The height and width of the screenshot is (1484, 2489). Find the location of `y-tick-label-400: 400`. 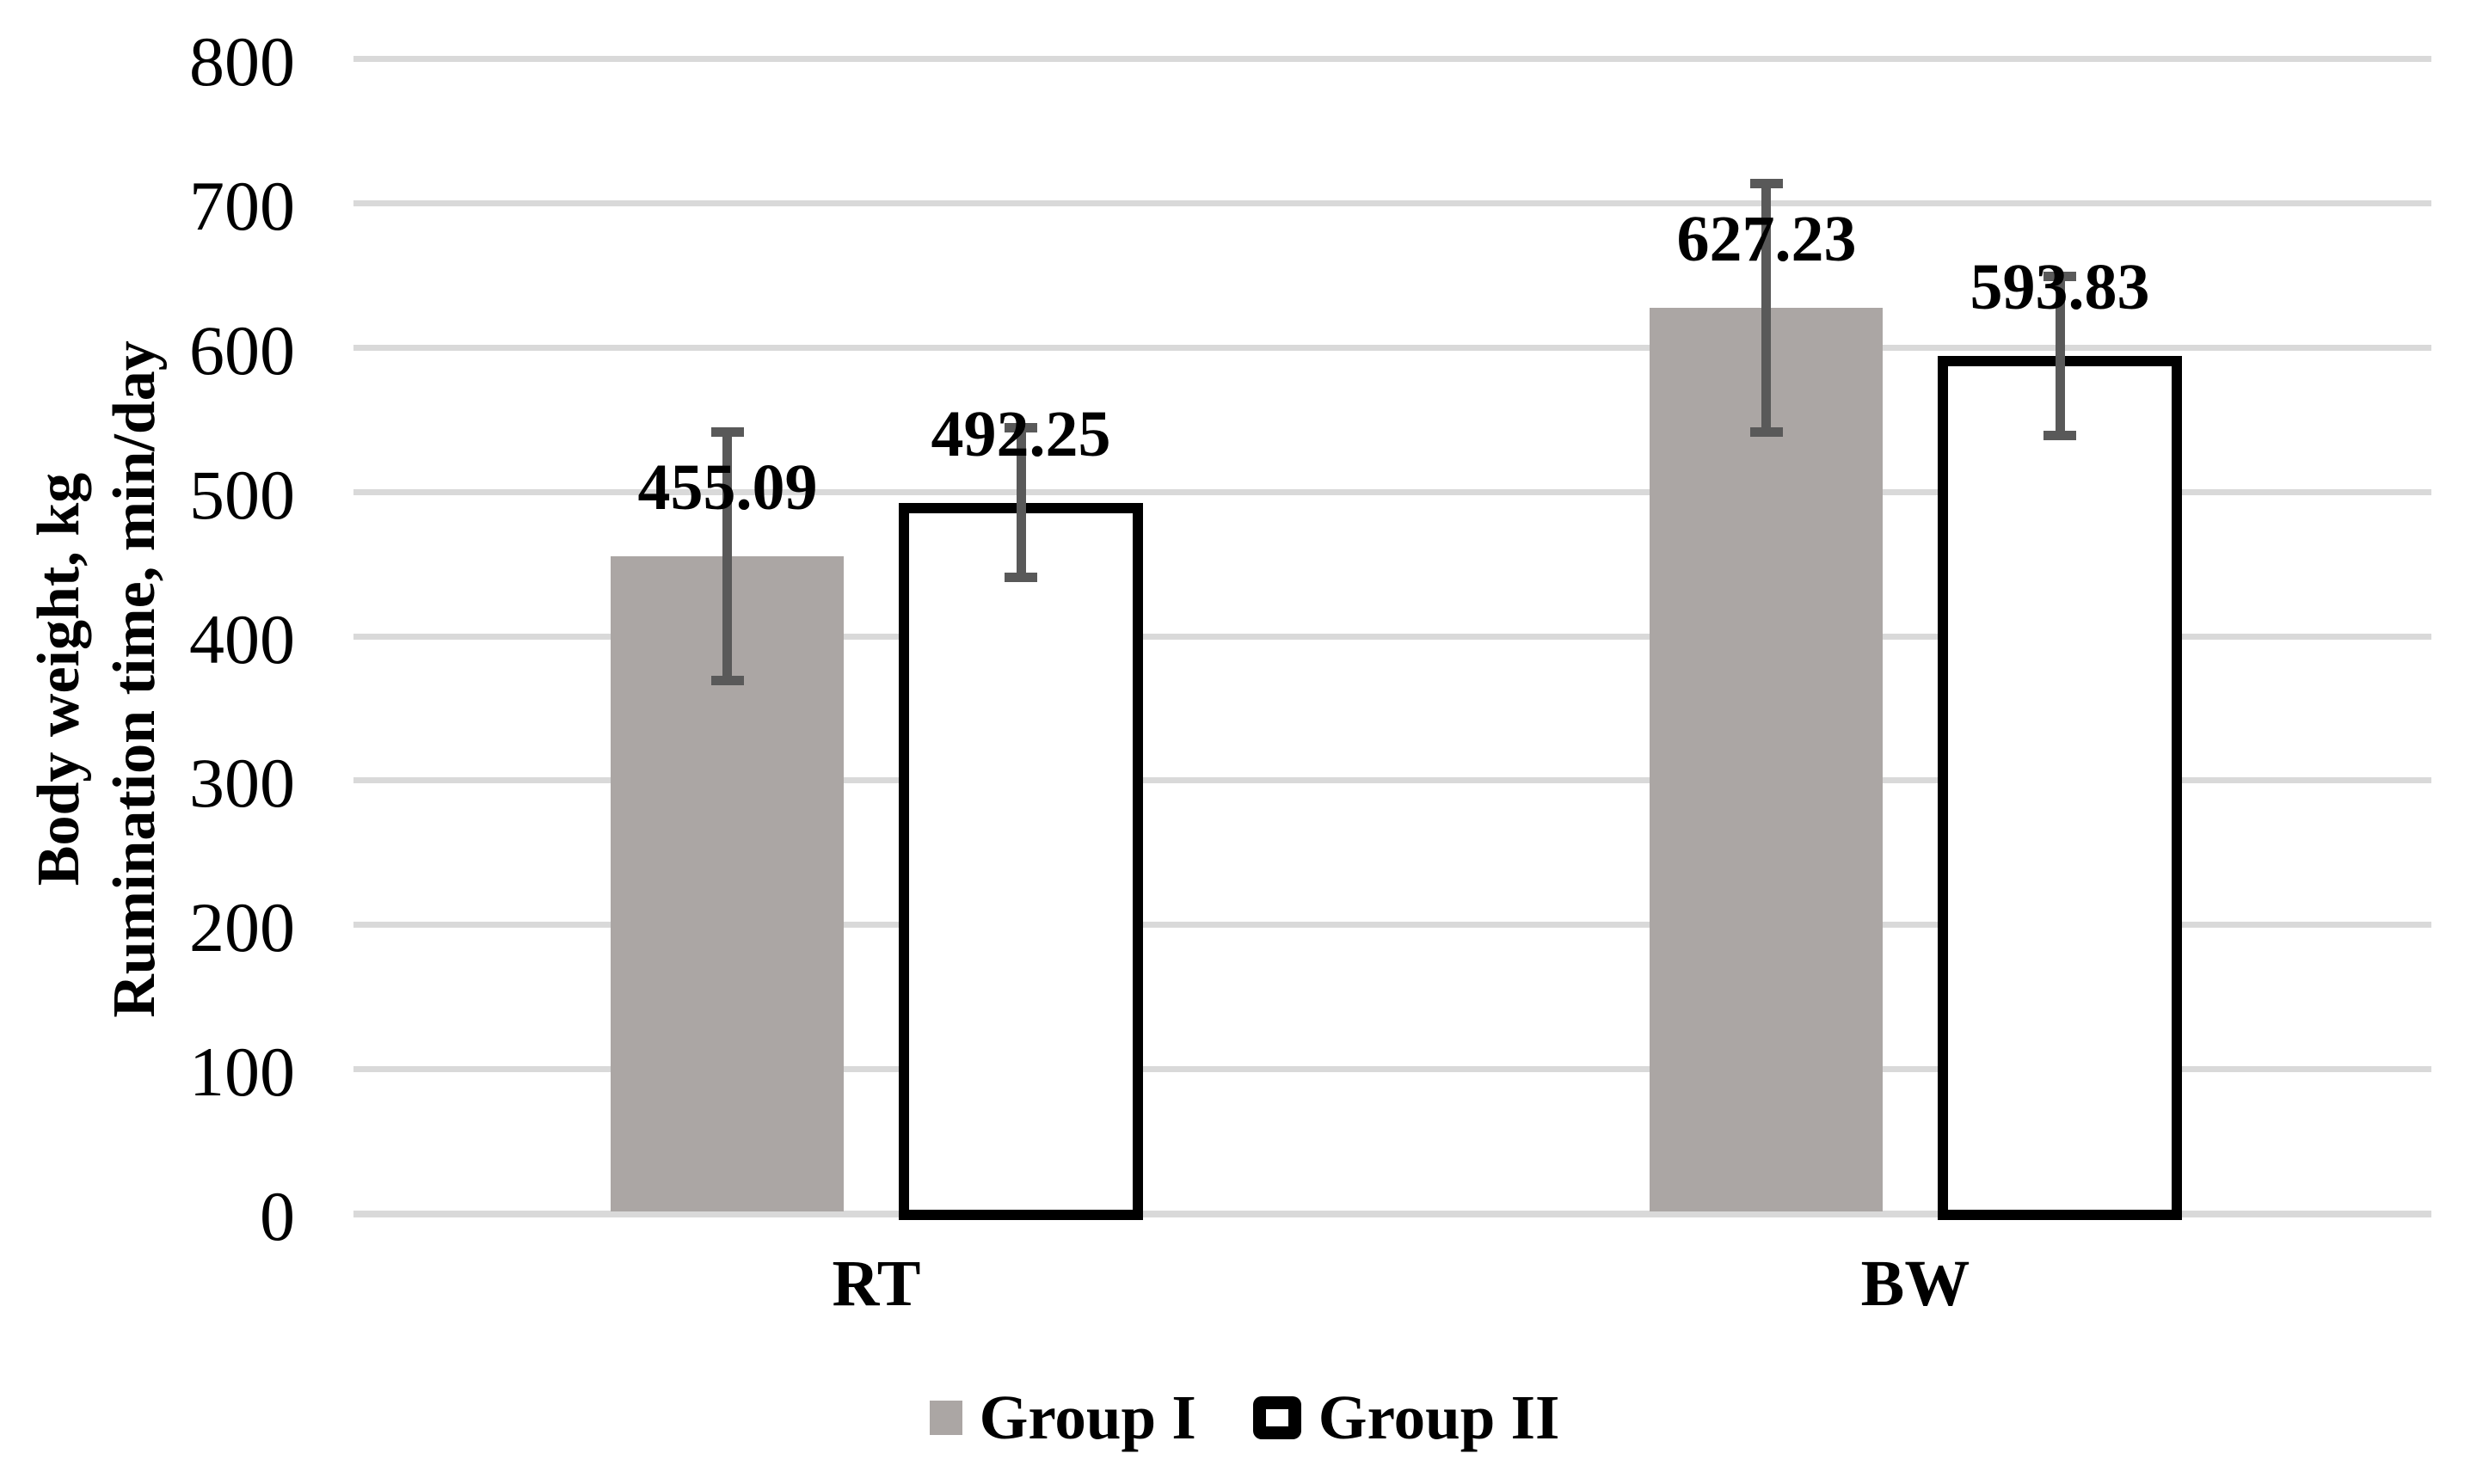

y-tick-label-400: 400 is located at coordinates (242, 639).